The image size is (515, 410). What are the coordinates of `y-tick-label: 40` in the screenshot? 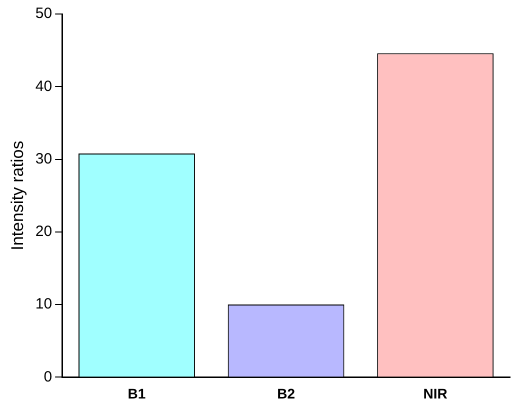 It's located at (43, 86).